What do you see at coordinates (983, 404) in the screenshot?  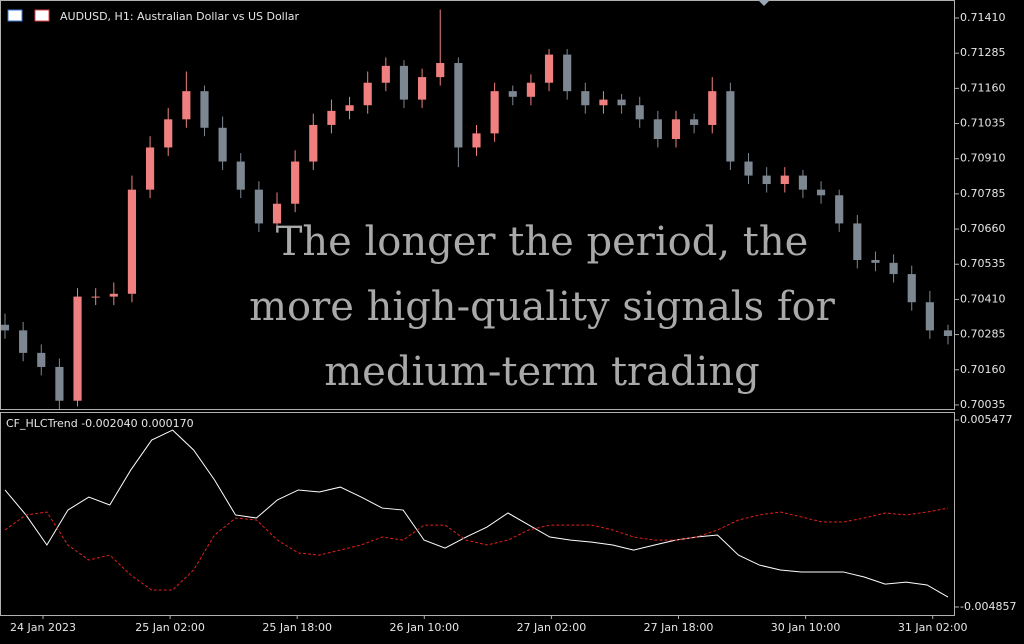 I see `y-tick-label: 0.70035` at bounding box center [983, 404].